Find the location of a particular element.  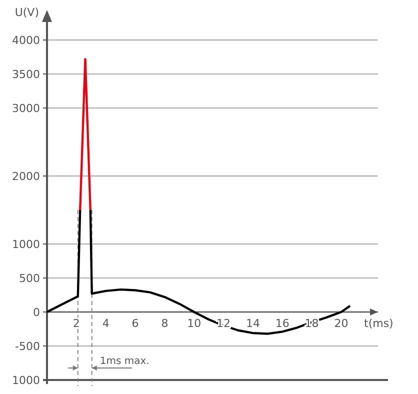

x-axis-title: t(ms) is located at coordinates (379, 323).